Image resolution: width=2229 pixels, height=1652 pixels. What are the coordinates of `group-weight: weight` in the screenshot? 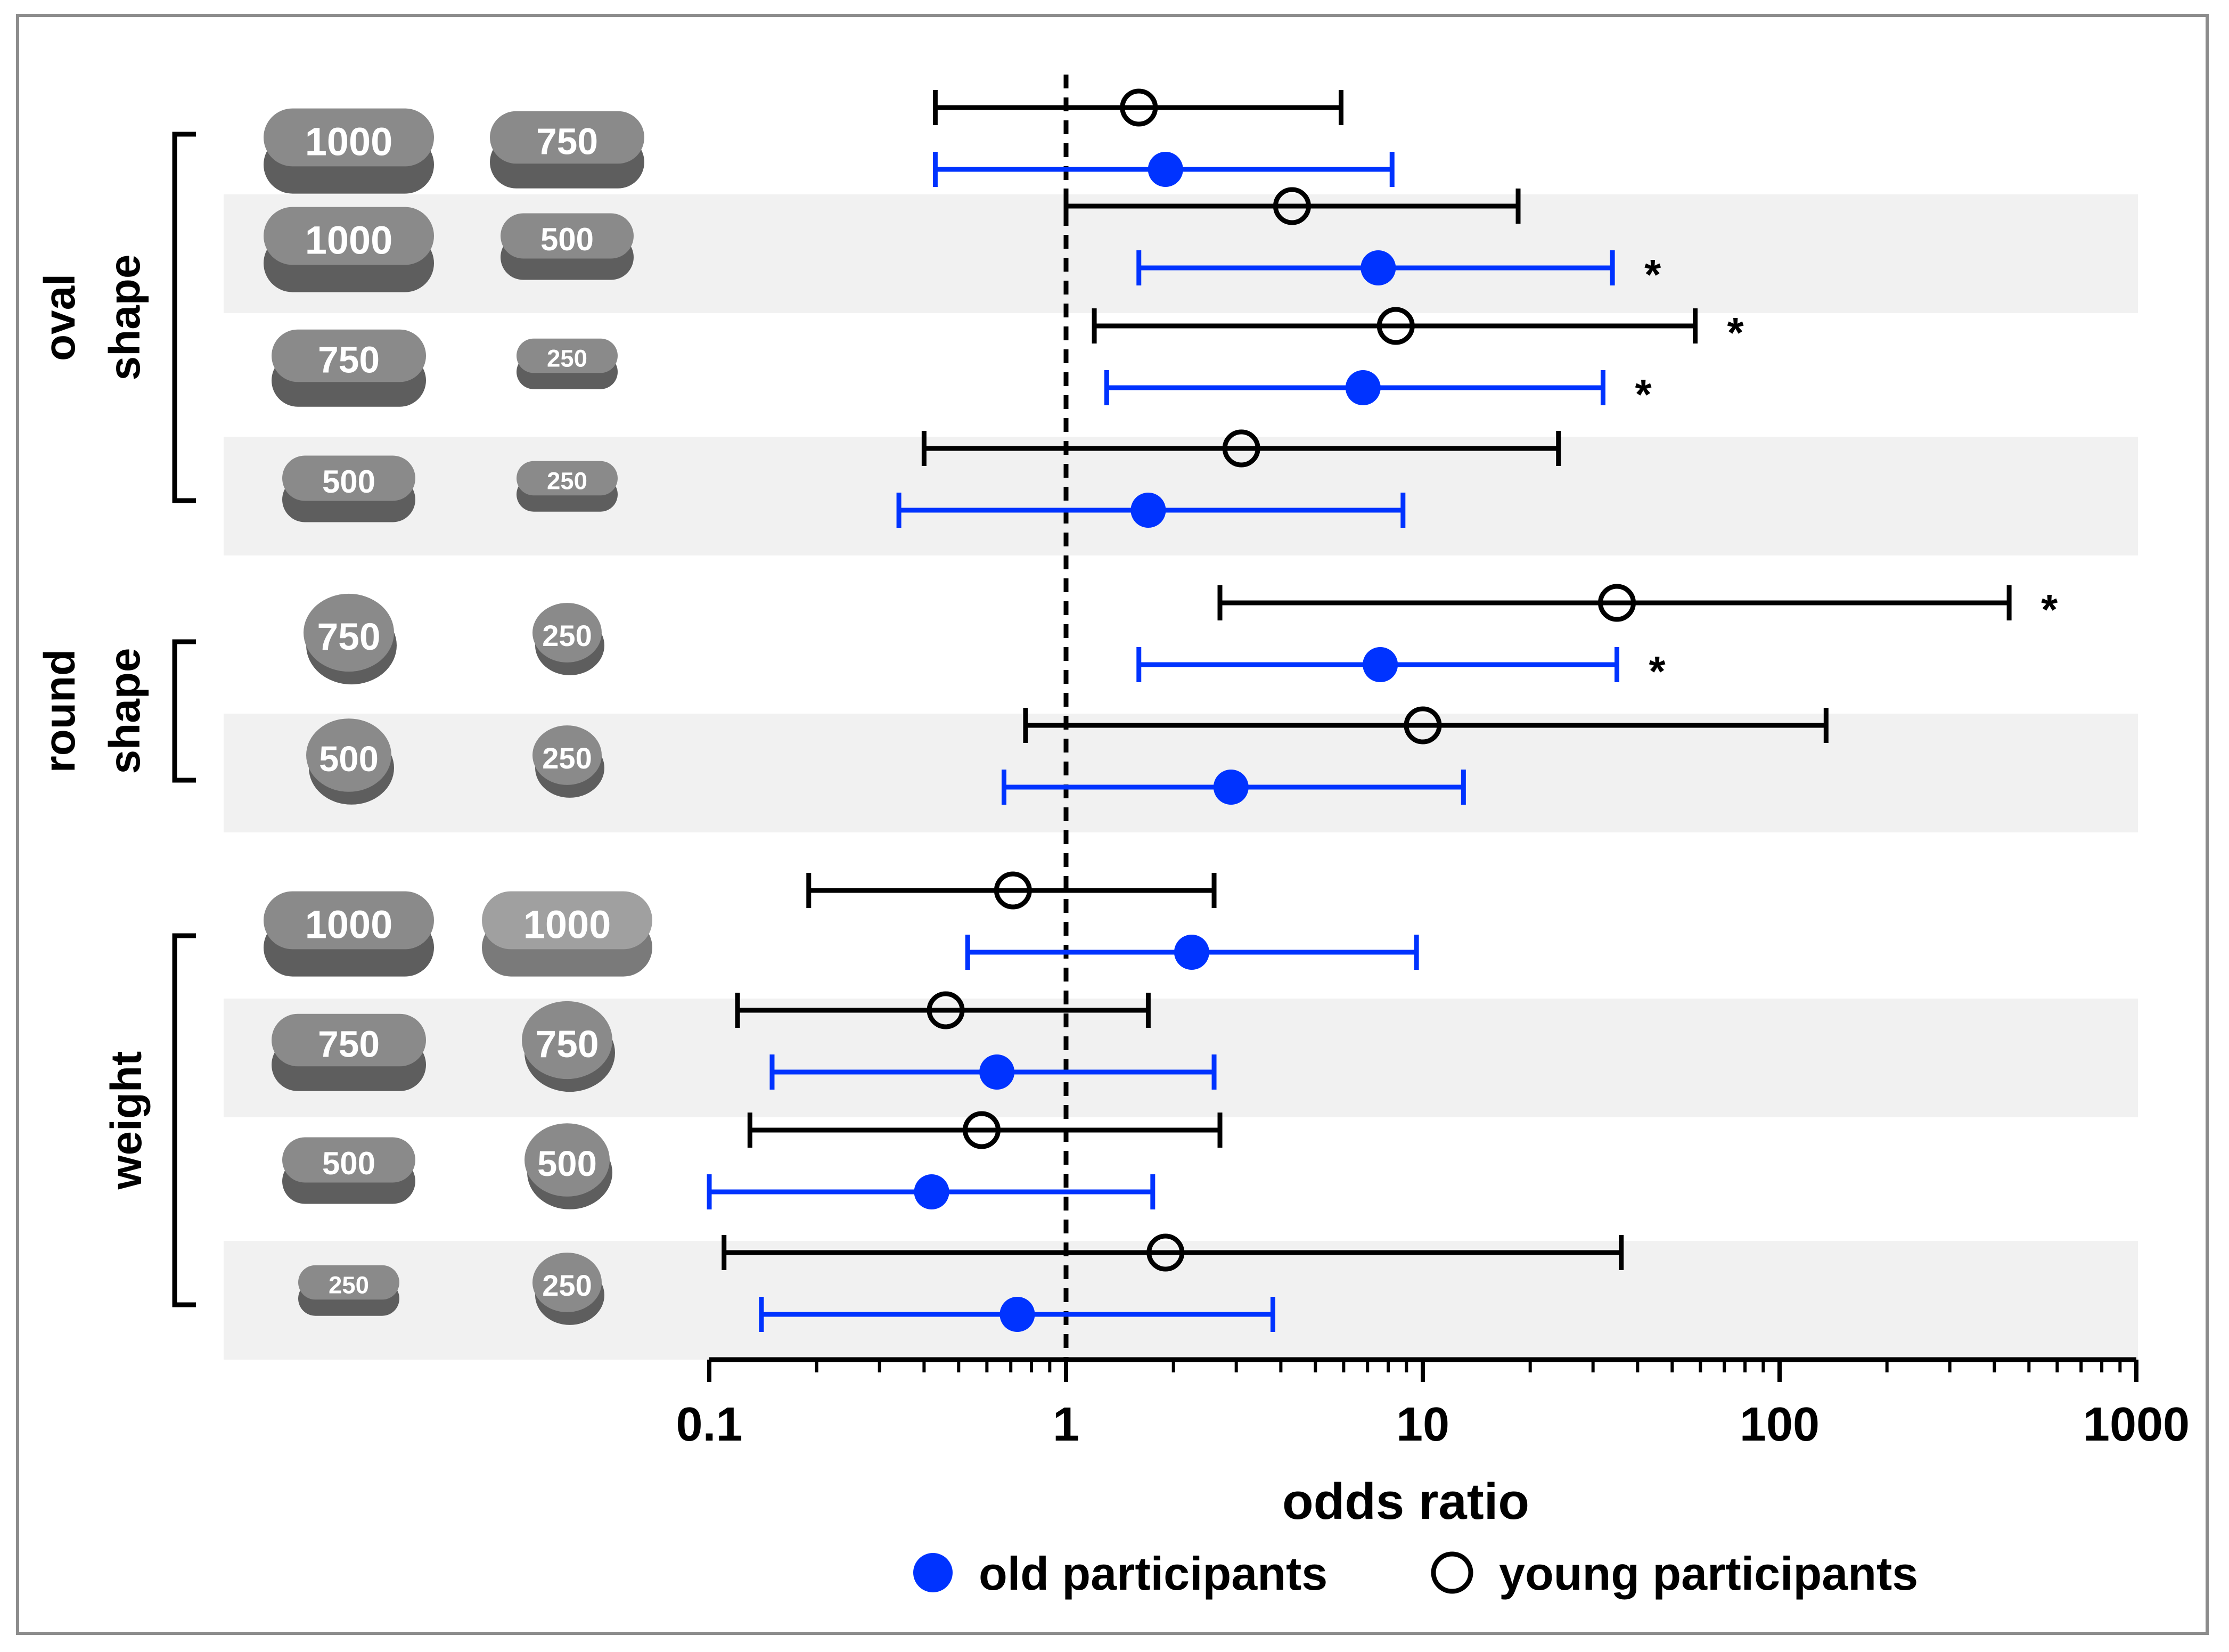 It's located at (149, 1120).